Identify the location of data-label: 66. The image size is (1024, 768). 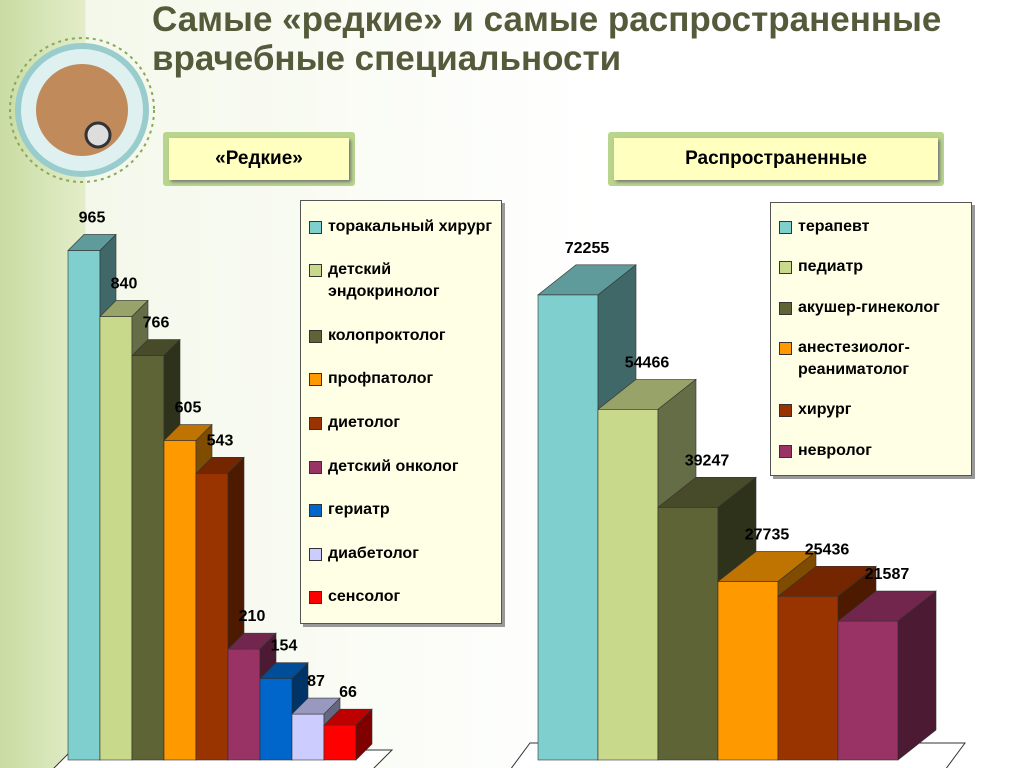
(348, 692).